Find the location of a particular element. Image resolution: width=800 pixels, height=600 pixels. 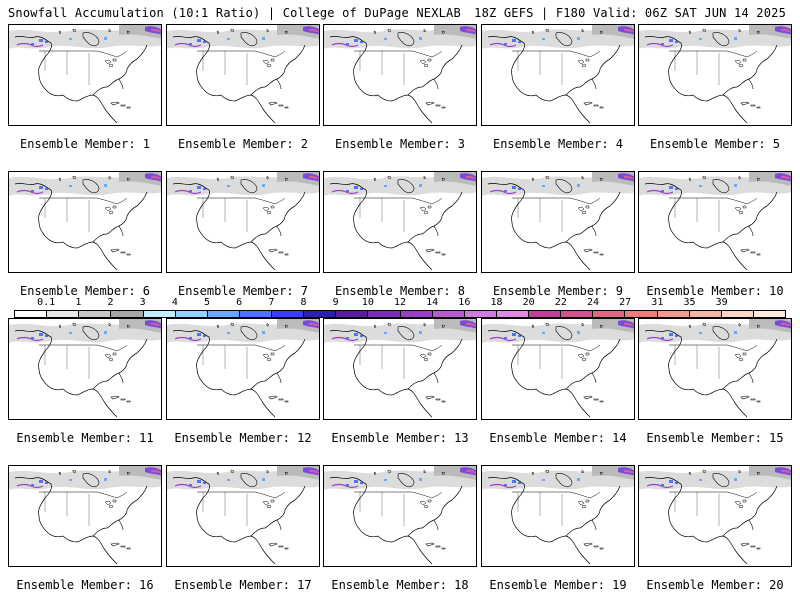

snowfall-colorbar is located at coordinates (400, 314).